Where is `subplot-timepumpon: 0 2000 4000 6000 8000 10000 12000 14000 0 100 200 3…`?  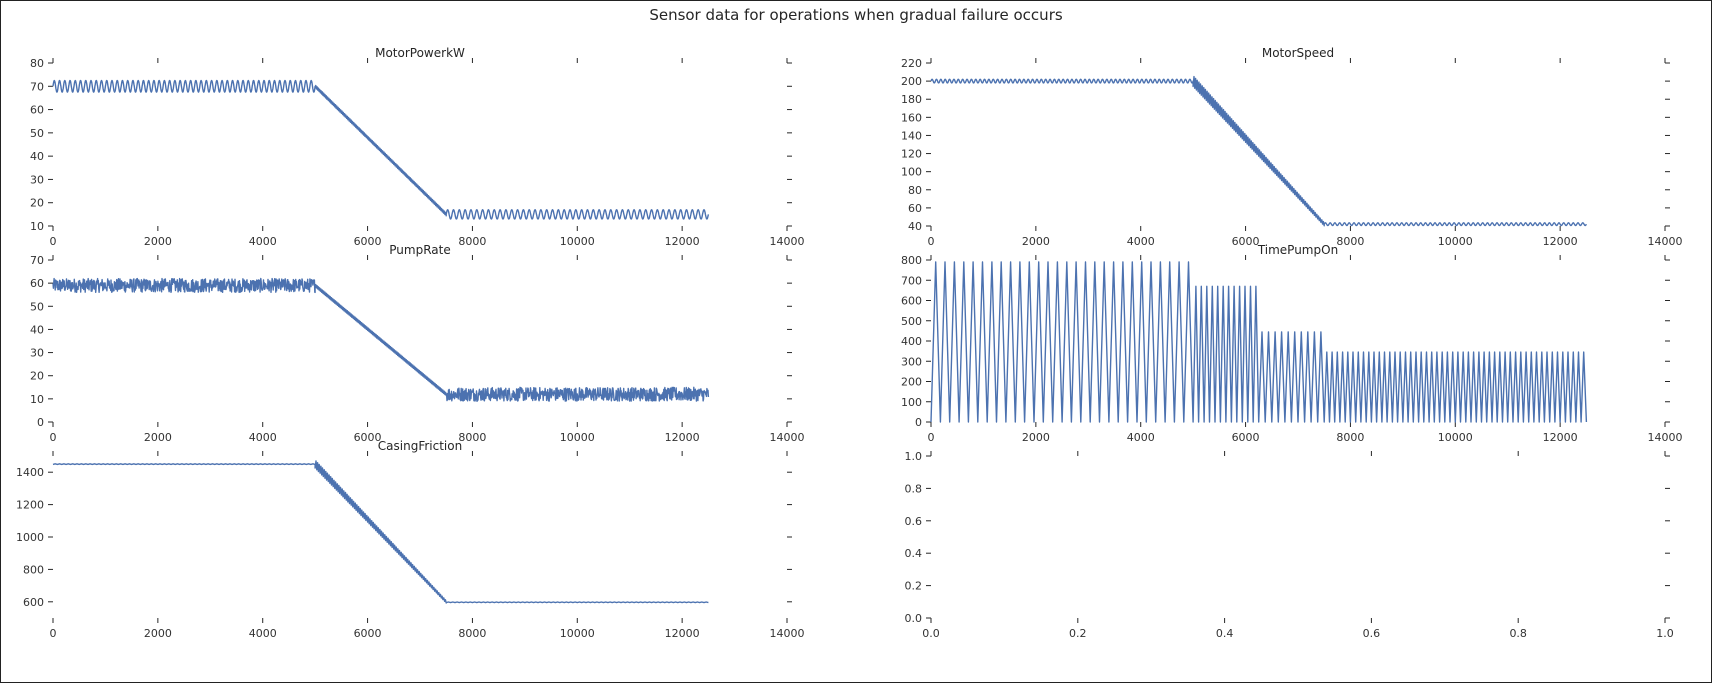 subplot-timepumpon: 0 2000 4000 6000 8000 10000 12000 14000 0 100 200 3… is located at coordinates (1292, 343).